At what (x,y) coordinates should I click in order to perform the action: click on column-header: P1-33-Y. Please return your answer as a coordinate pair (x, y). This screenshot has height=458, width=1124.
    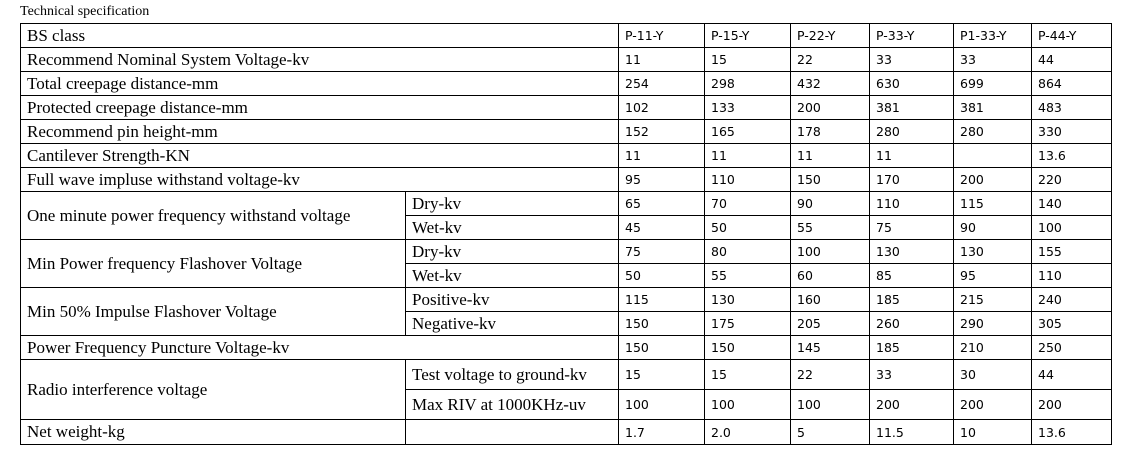
    Looking at the image, I should click on (992, 35).